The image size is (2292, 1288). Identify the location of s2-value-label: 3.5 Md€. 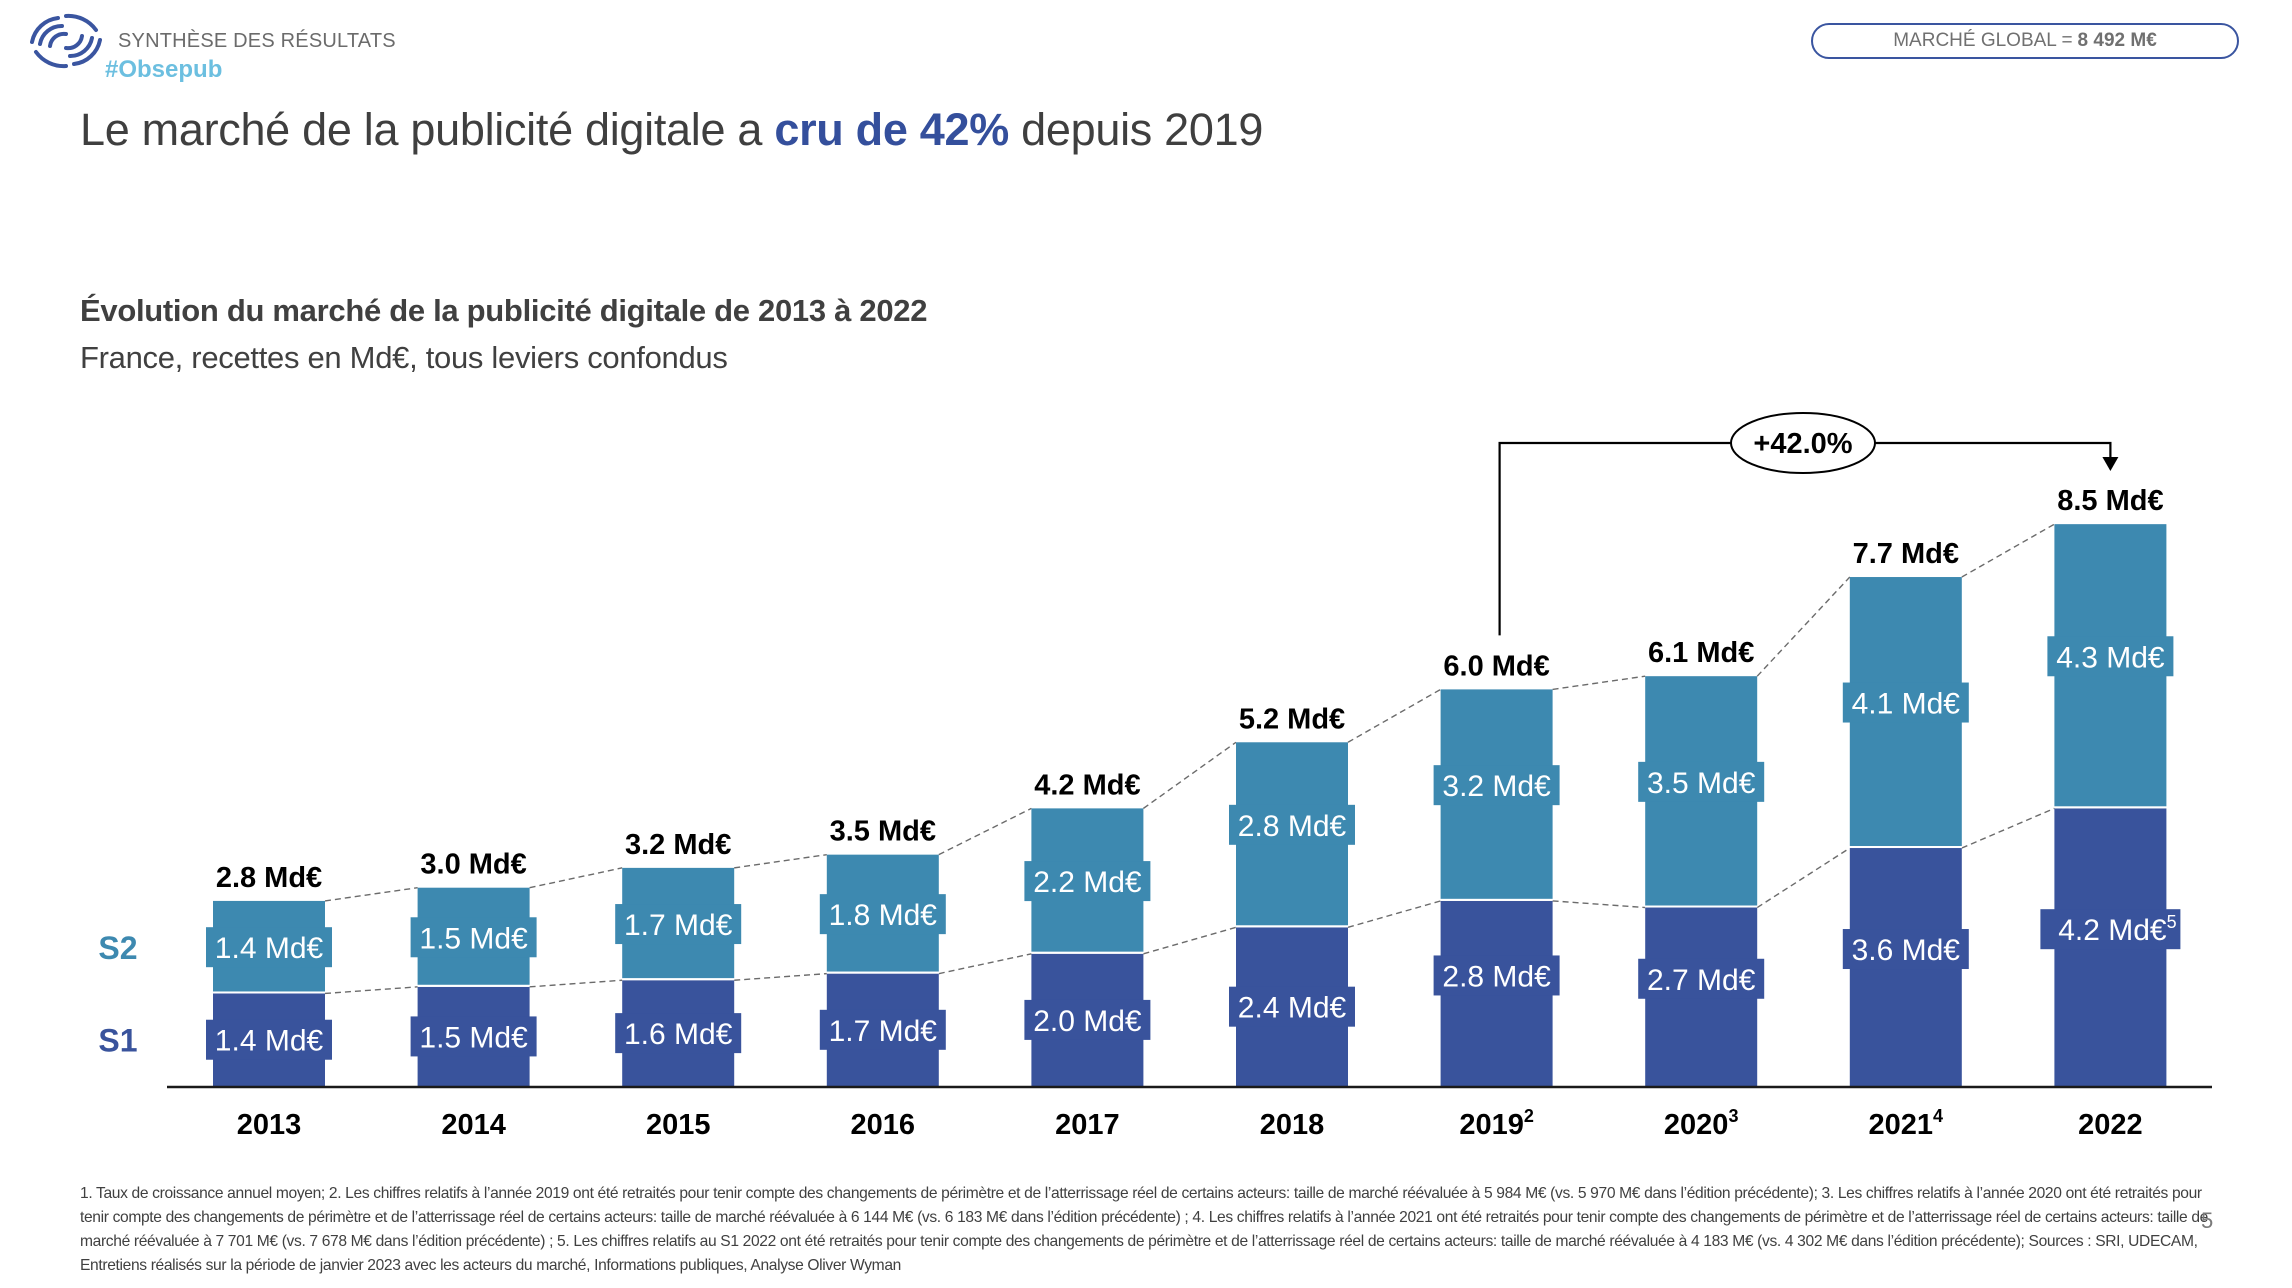
(1701, 783).